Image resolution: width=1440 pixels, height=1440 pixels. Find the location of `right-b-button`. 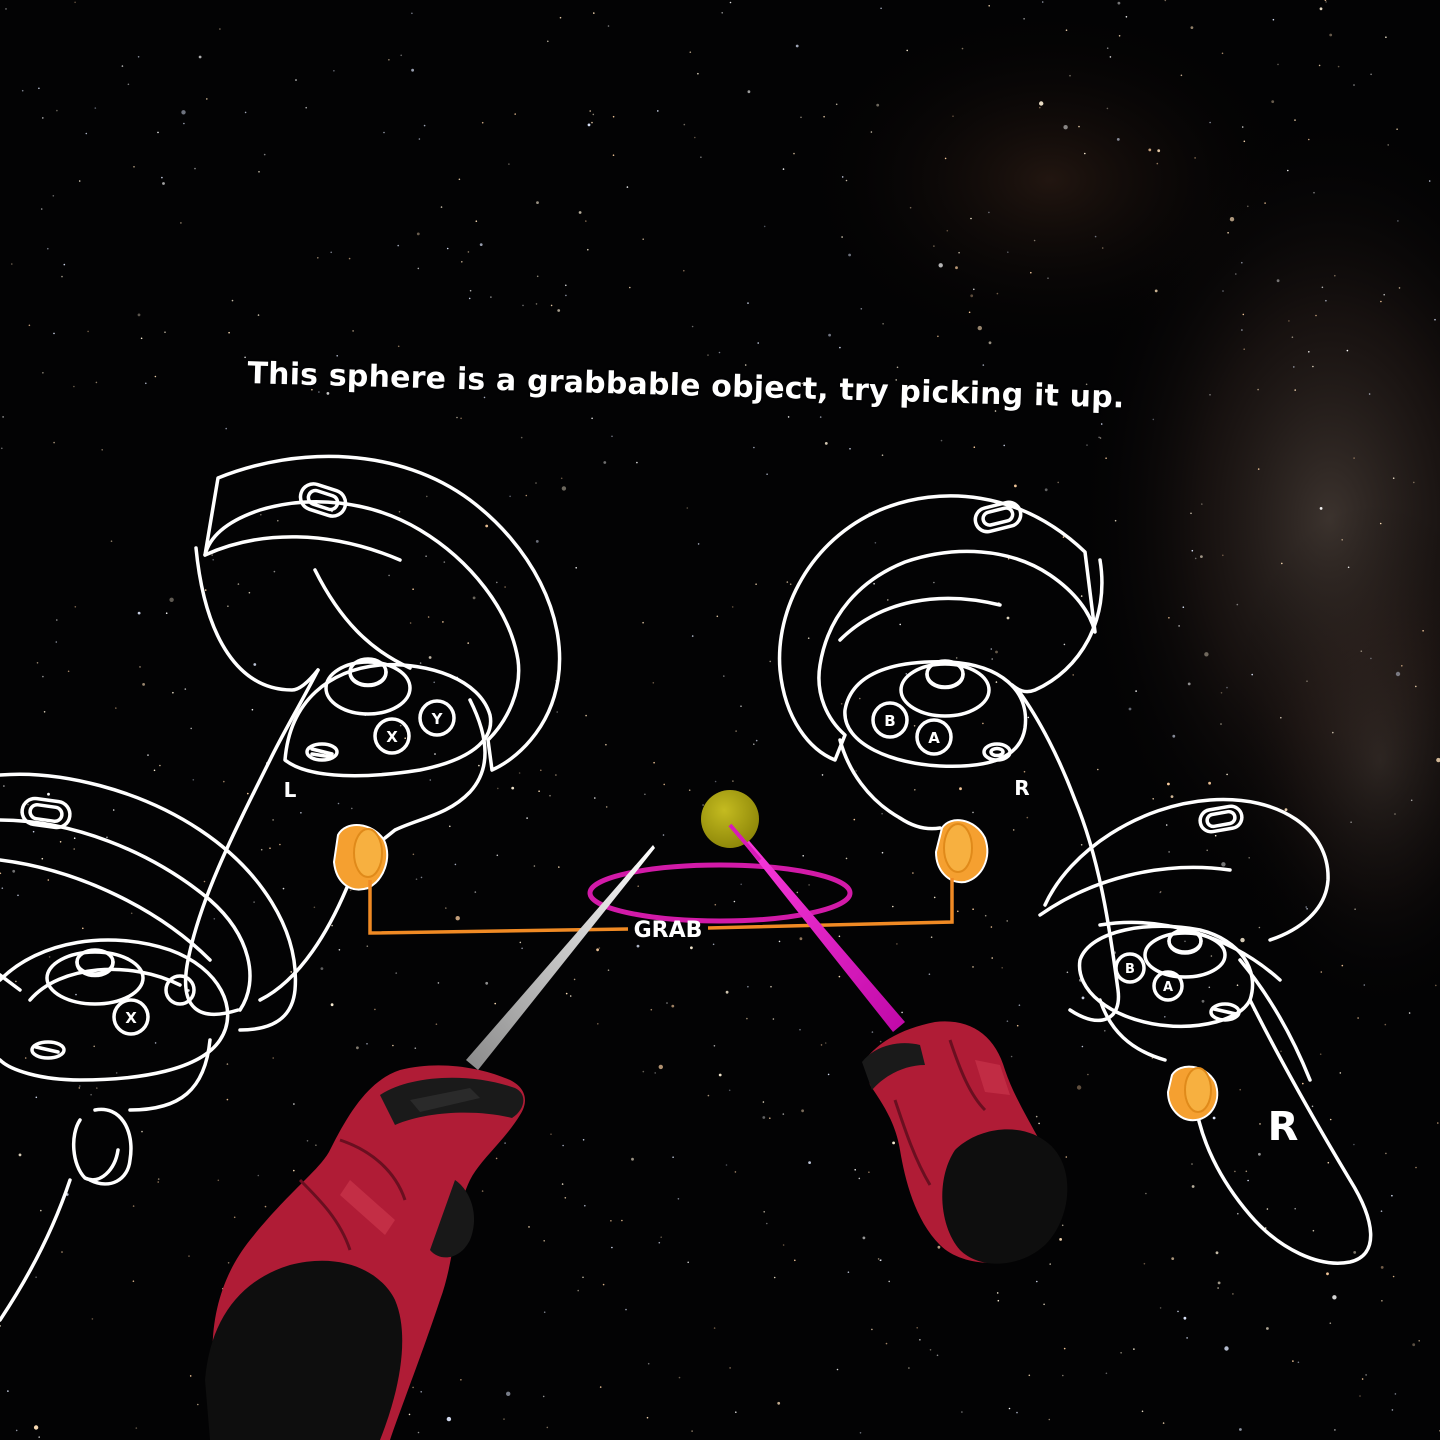

right-b-button is located at coordinates (890, 720).